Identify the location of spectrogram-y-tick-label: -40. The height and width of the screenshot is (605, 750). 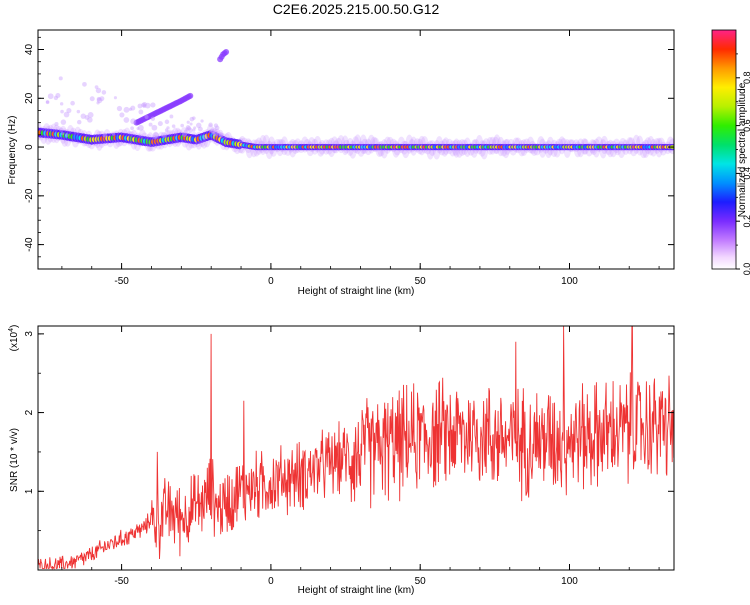
(29, 244).